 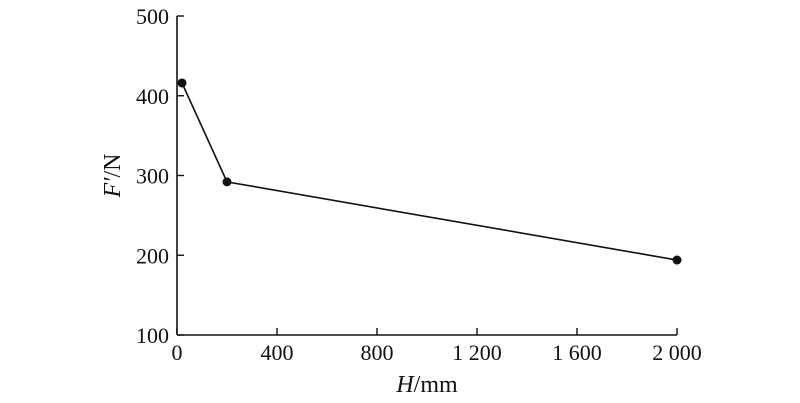 I want to click on y-tick-label: 200, so click(x=152, y=255).